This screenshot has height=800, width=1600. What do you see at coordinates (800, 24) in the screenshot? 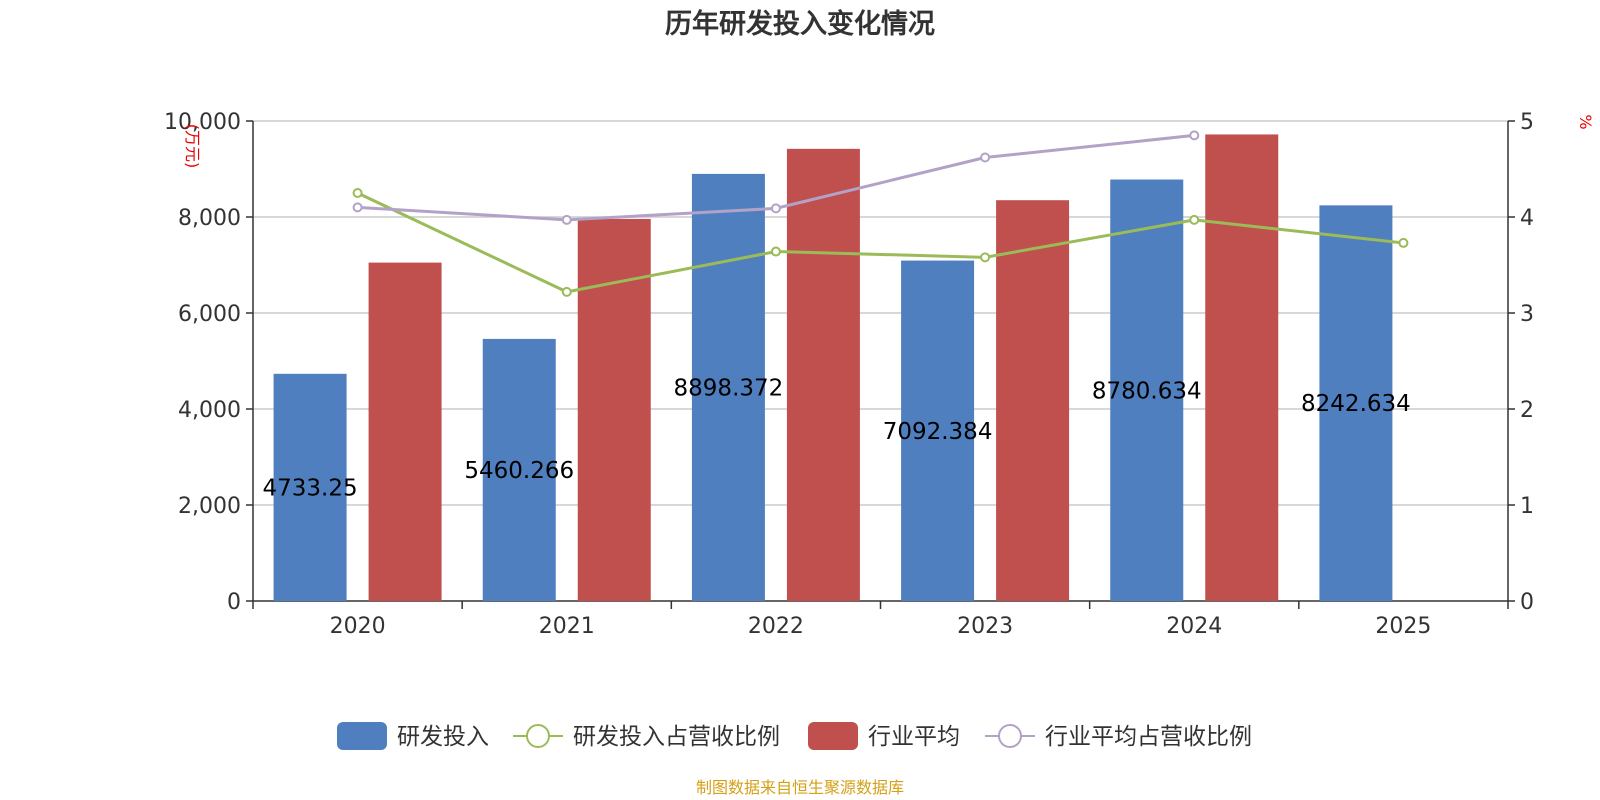
I see `chart-title: 历年研发投入变化情况` at bounding box center [800, 24].